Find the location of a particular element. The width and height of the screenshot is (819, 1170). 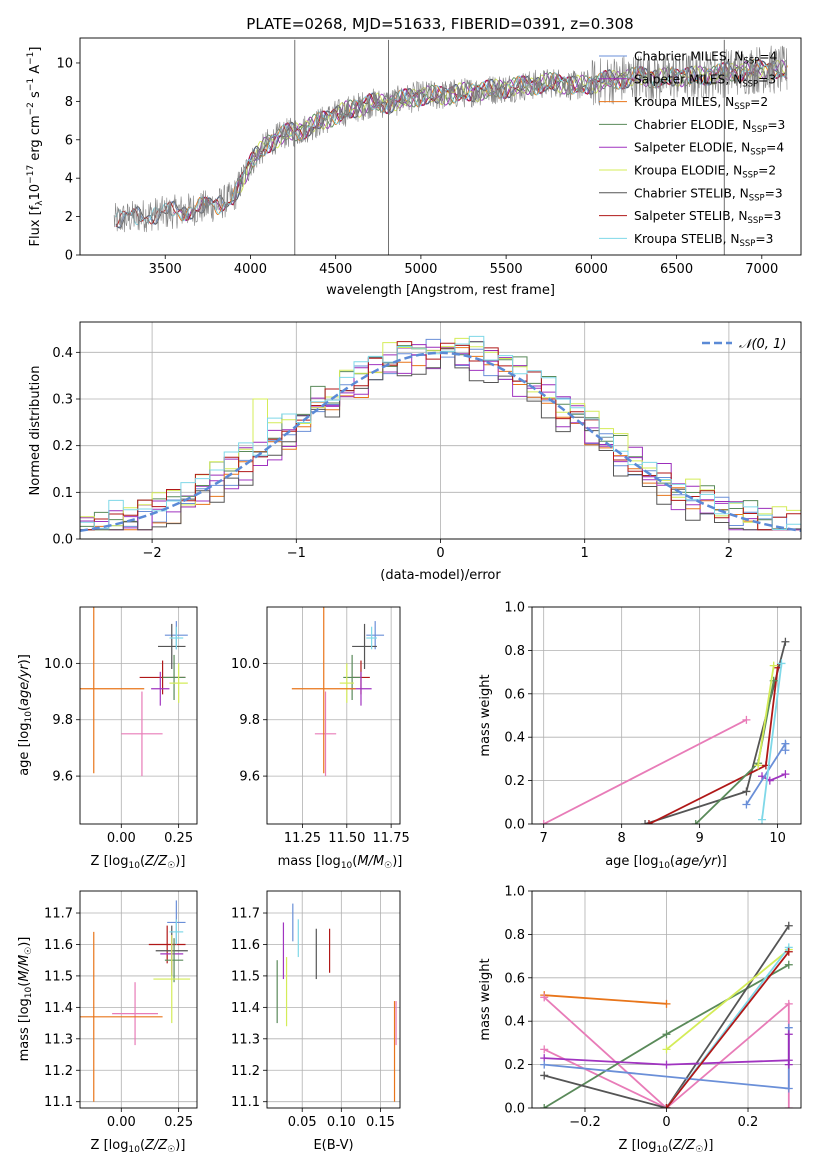

x-tick-label: 1 is located at coordinates (585, 553).